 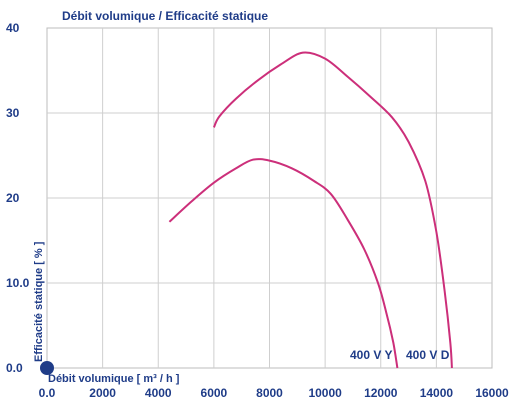 I want to click on y-tick-labels: 0.0 10.0 20 30 40, so click(x=18, y=198).